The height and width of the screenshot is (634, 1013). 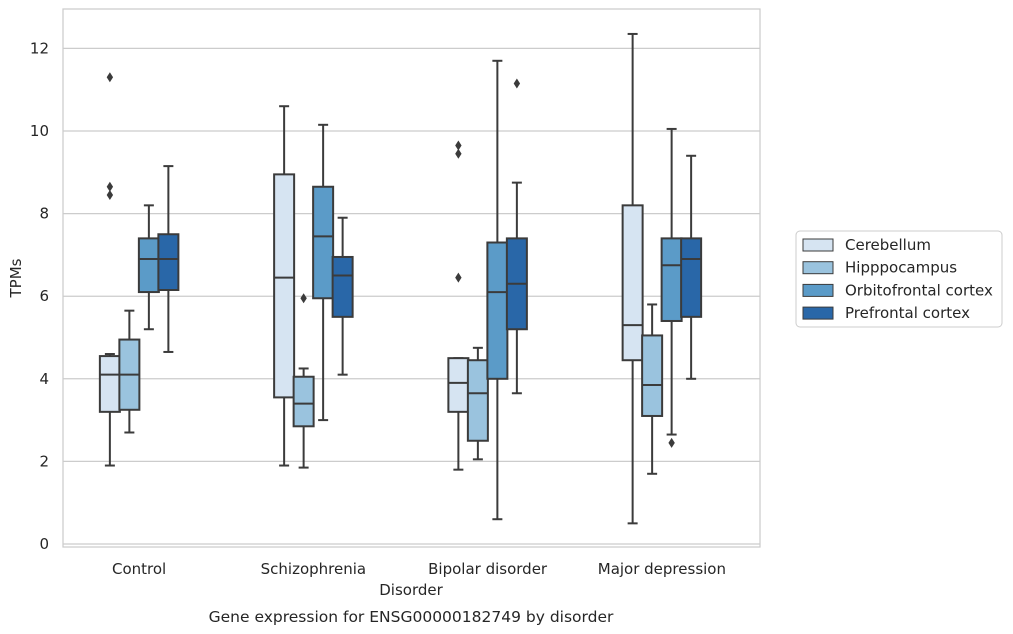 What do you see at coordinates (39, 48) in the screenshot?
I see `y-tick-label: 12` at bounding box center [39, 48].